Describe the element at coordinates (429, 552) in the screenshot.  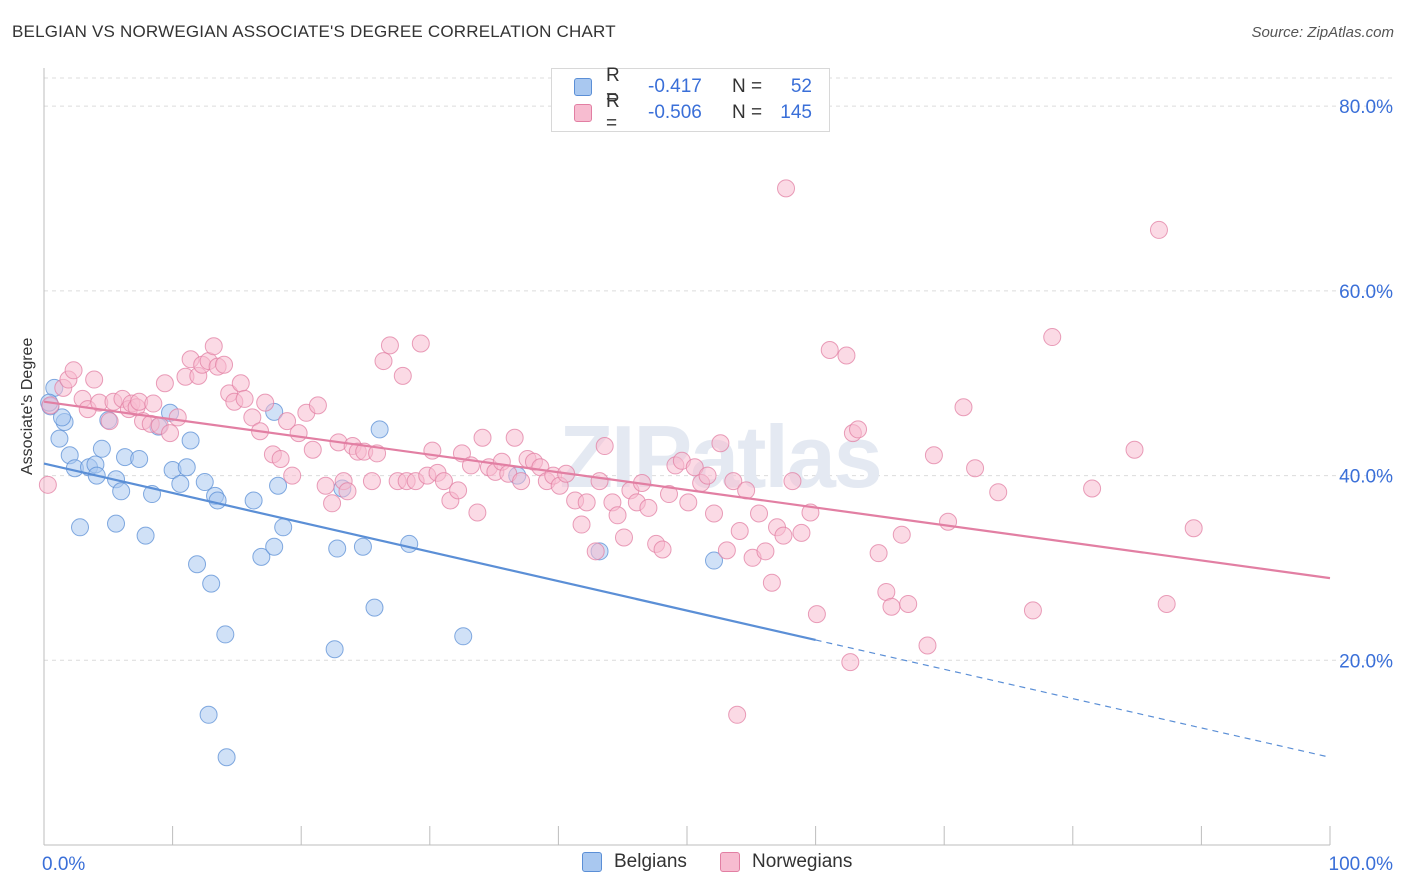
I see `trend-line-belgians` at that location.